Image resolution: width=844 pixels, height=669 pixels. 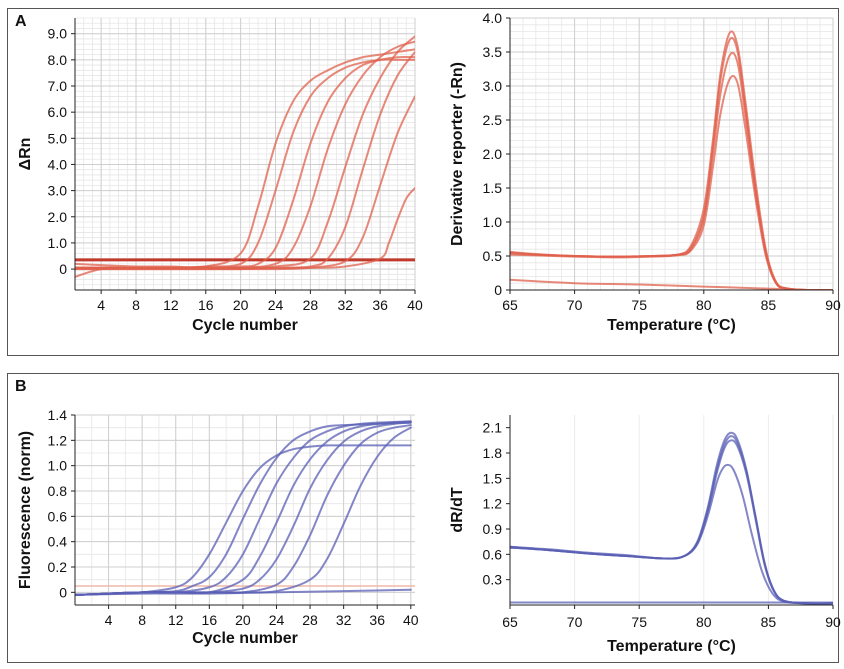 I want to click on b-right-x-tick-label: 75, so click(x=639, y=622).